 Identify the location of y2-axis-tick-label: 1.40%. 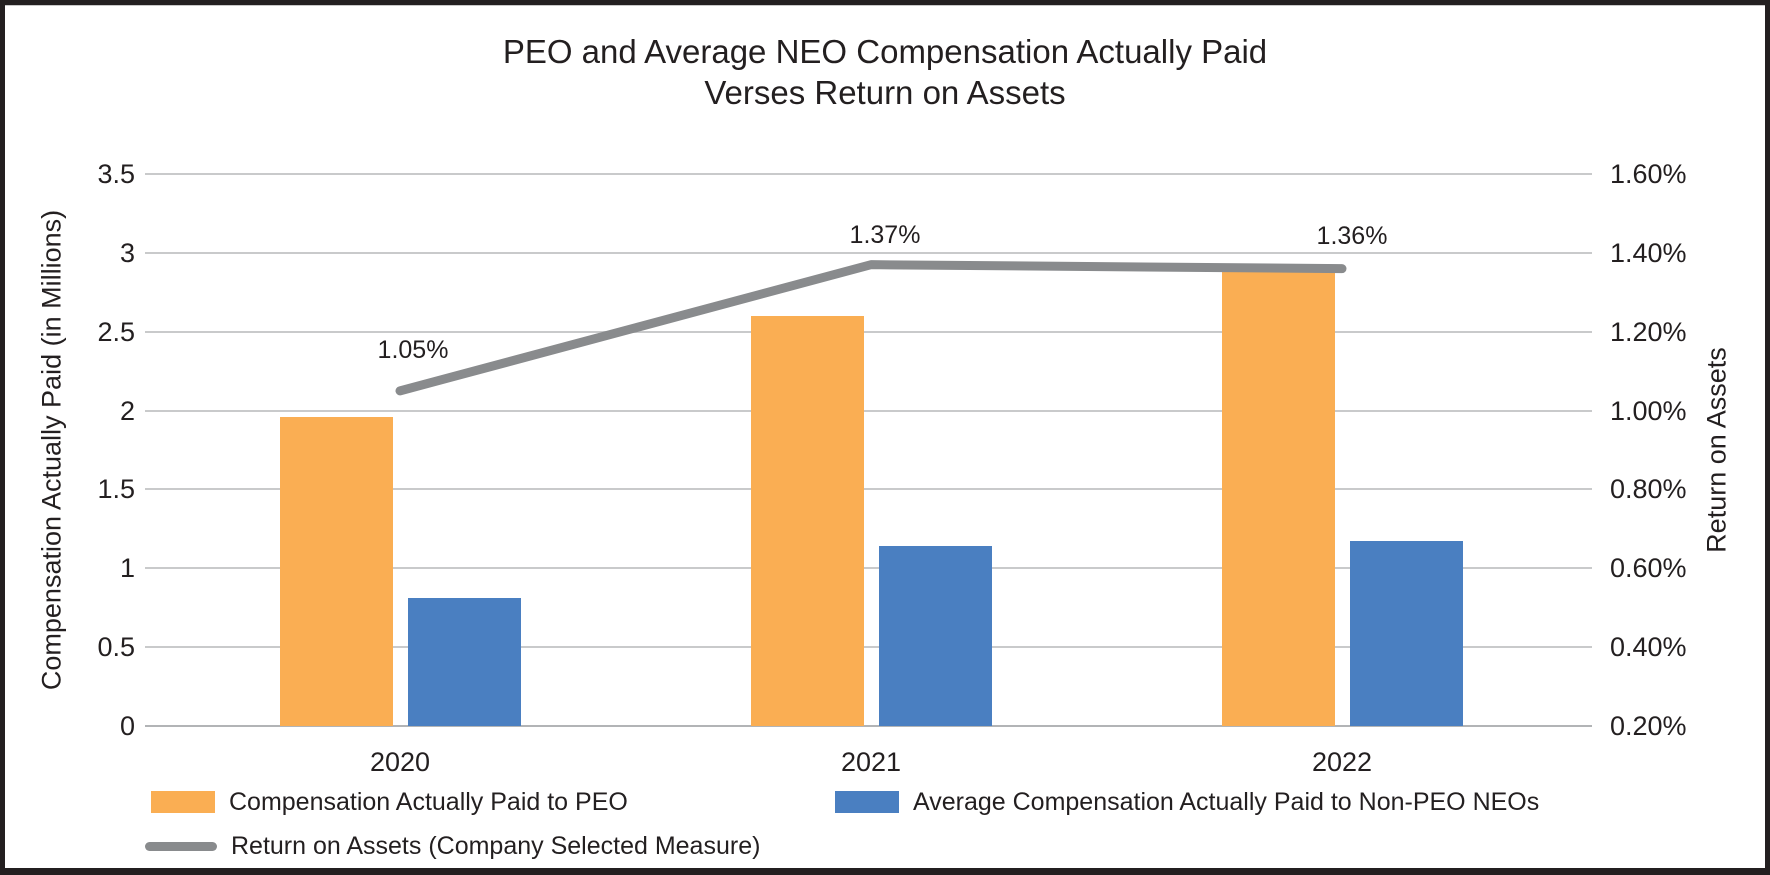
(1648, 252).